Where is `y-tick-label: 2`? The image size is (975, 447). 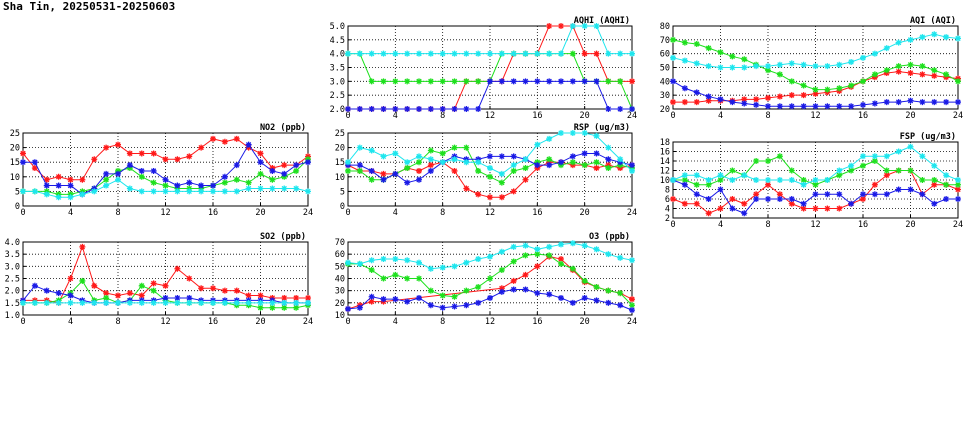 y-tick-label: 2 is located at coordinates (667, 219).